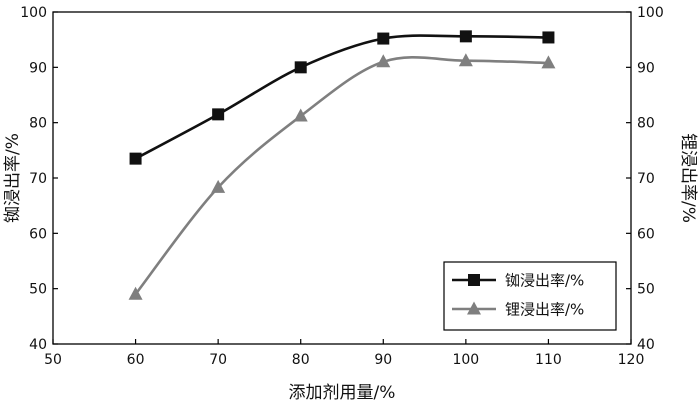 The height and width of the screenshot is (412, 700). What do you see at coordinates (342, 393) in the screenshot?
I see `x-axis-title: 添加剂用量/%` at bounding box center [342, 393].